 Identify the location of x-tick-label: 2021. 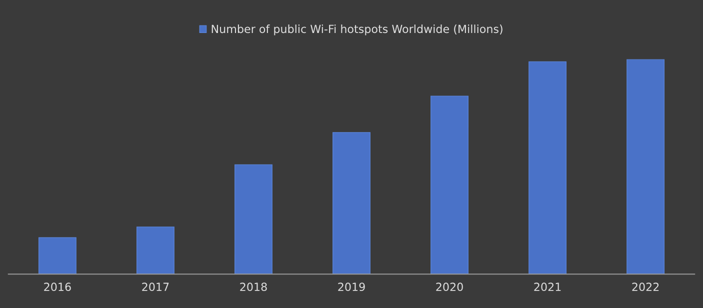
(547, 287).